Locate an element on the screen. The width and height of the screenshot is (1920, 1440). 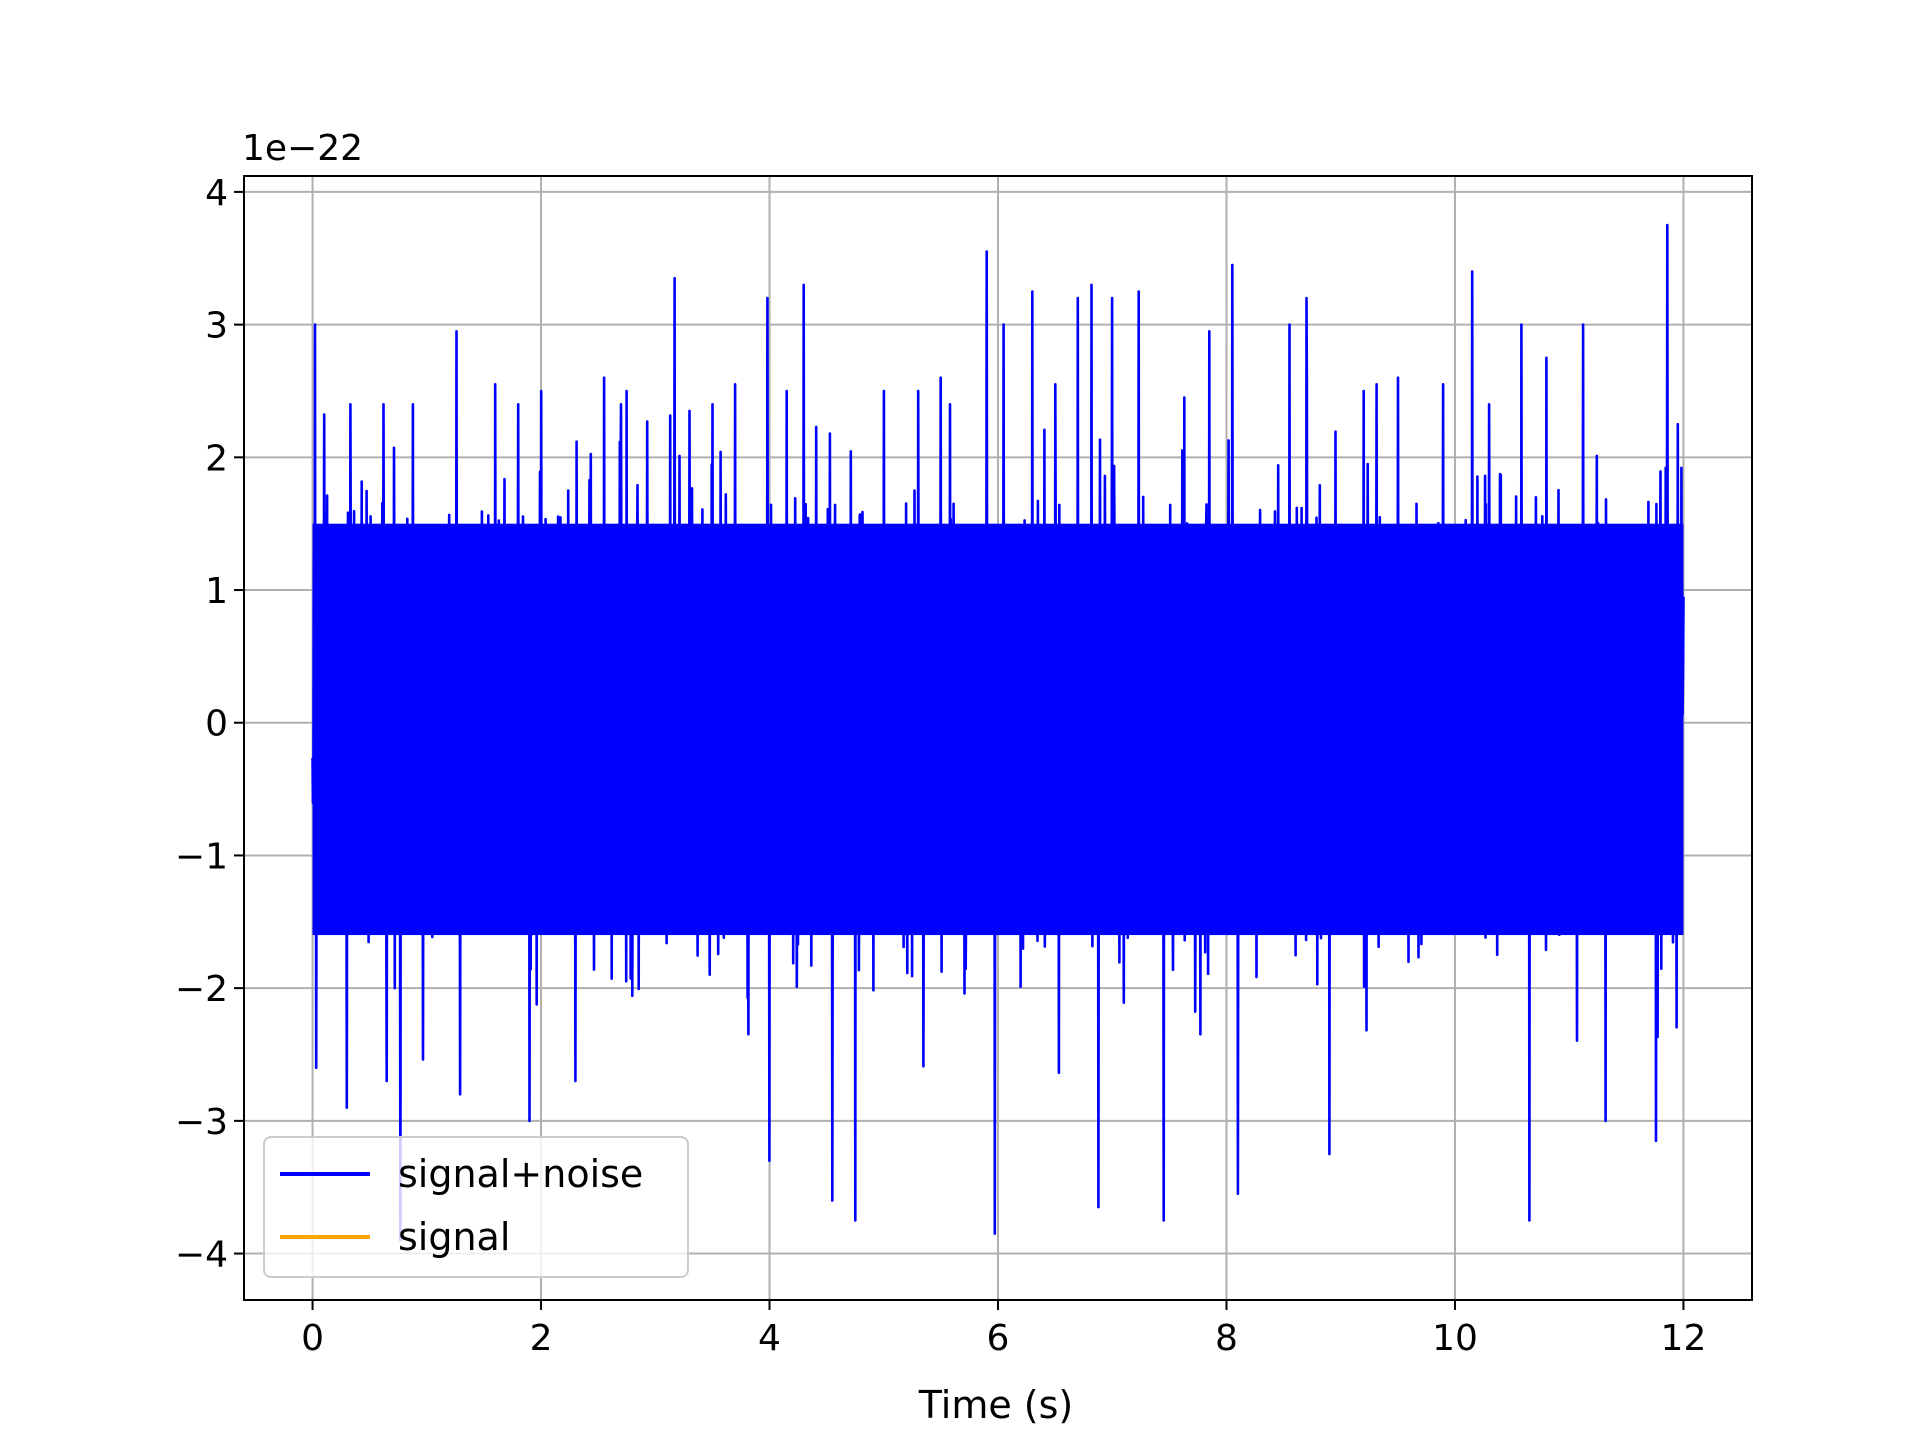
legend-label-signal: signal is located at coordinates (454, 1237).